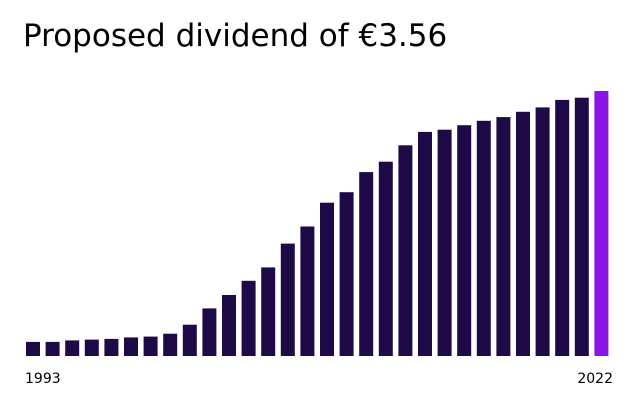  Describe the element at coordinates (235, 36) in the screenshot. I see `chart-title: Proposed dividend of €3.56` at that location.